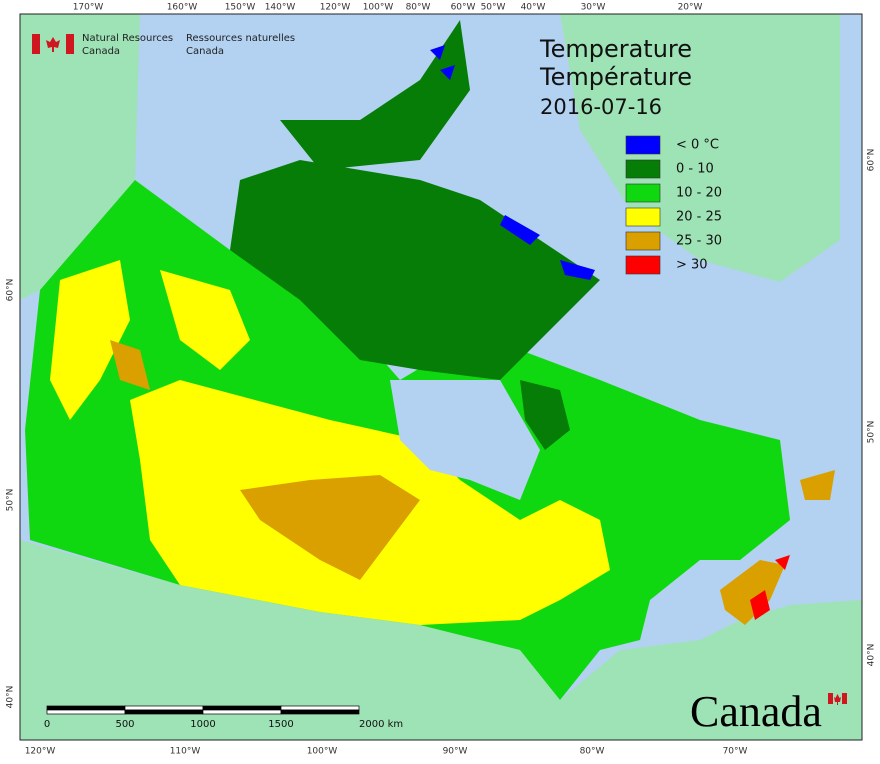 The height and width of the screenshot is (764, 880). I want to click on wordmark-flag, so click(837, 699).